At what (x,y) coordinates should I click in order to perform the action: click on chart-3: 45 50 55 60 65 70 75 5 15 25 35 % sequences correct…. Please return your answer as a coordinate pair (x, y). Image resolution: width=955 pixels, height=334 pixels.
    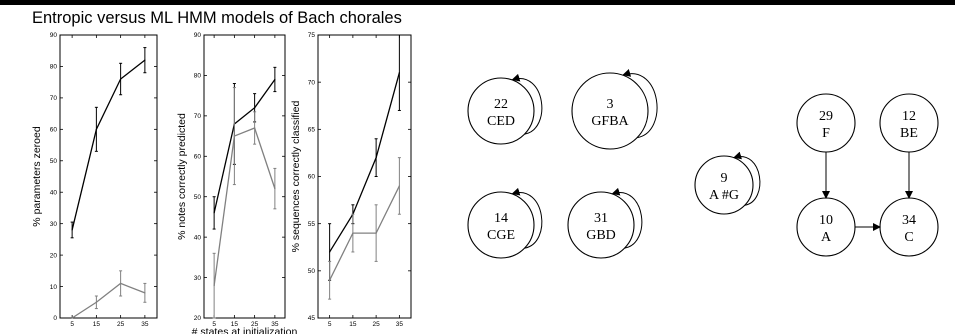
    Looking at the image, I should click on (351, 180).